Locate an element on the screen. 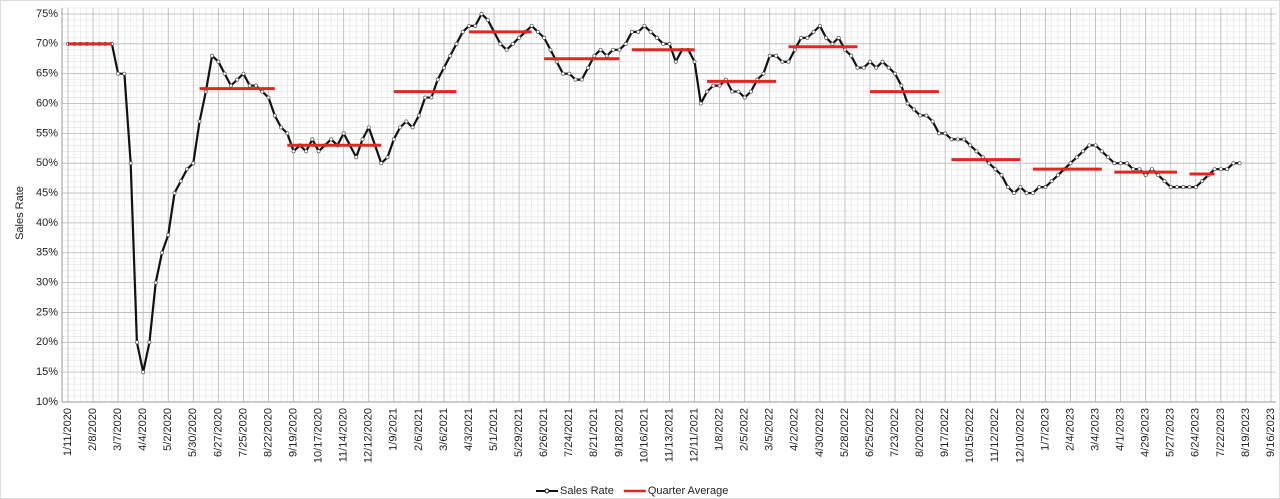 This screenshot has height=499, width=1280. y-tick-label: 40% is located at coordinates (47, 223).